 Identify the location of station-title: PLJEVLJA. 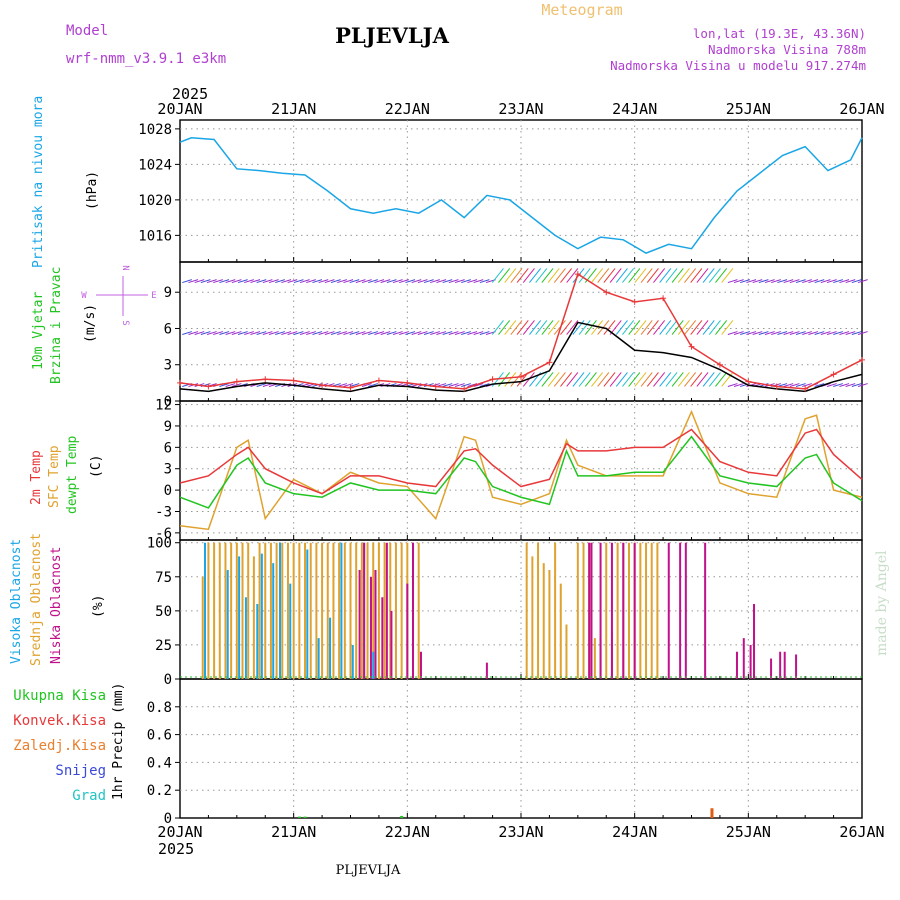
(392, 35).